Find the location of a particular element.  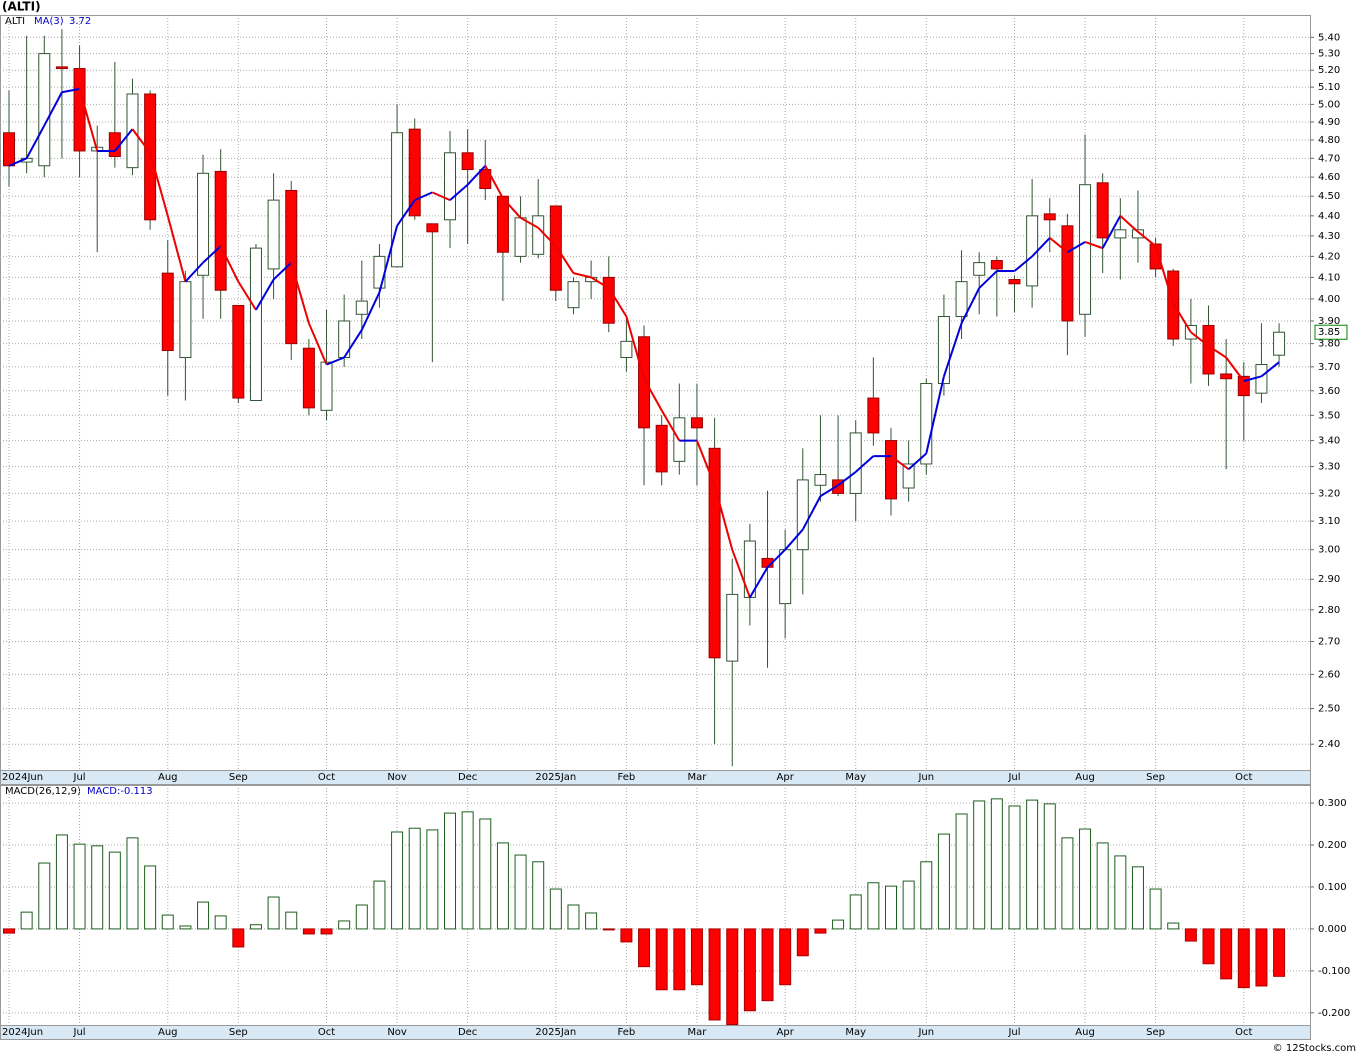

y-tick-label: 2.60 is located at coordinates (1329, 674).